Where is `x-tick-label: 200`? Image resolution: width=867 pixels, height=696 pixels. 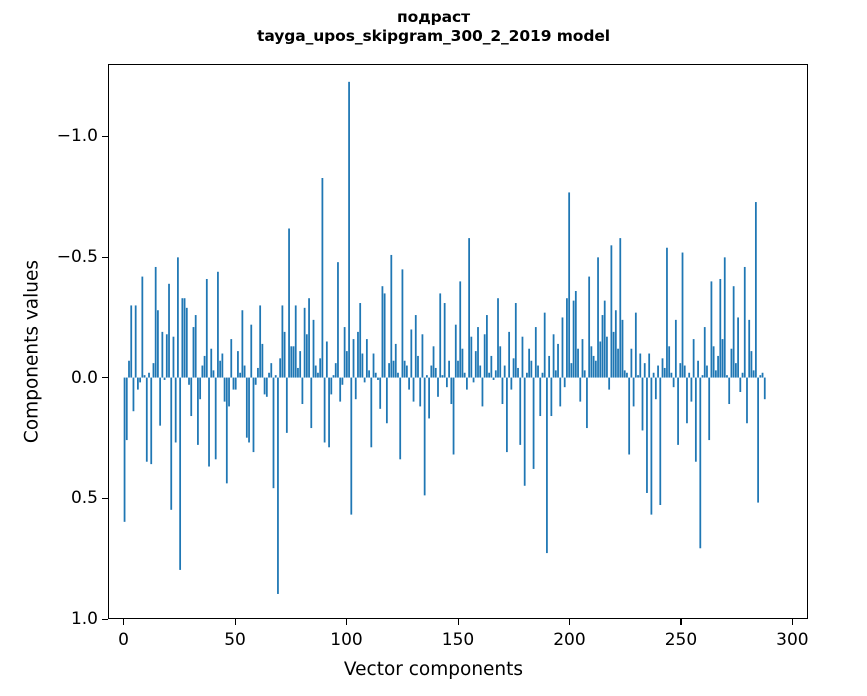 x-tick-label: 200 is located at coordinates (569, 640).